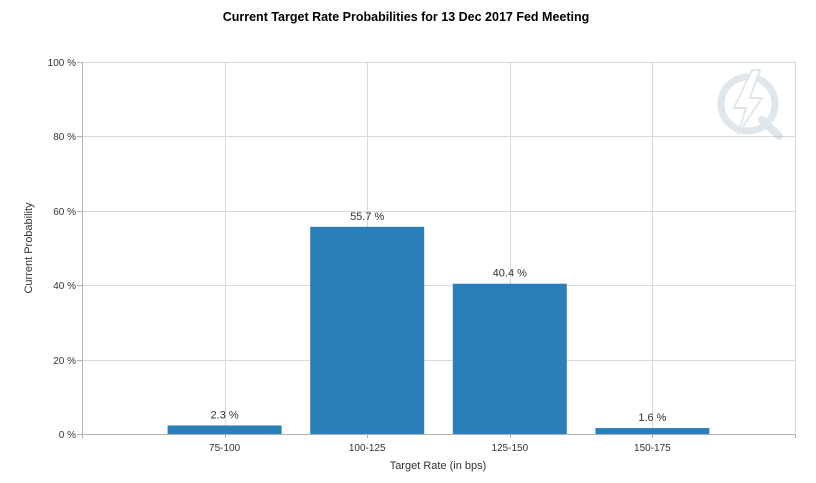  I want to click on y-tick-label: 60 %, so click(64, 212).